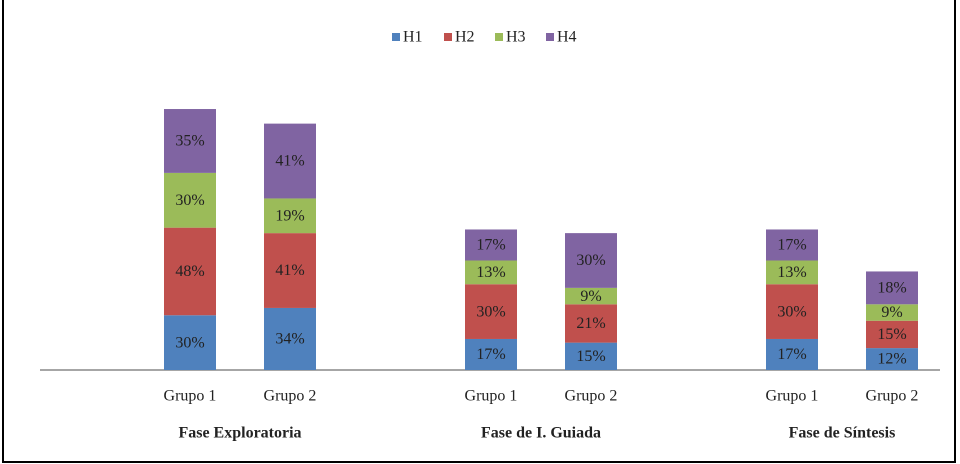 Image resolution: width=960 pixels, height=464 pixels. Describe the element at coordinates (842, 433) in the screenshot. I see `group-label: Fase de Síntesis` at that location.